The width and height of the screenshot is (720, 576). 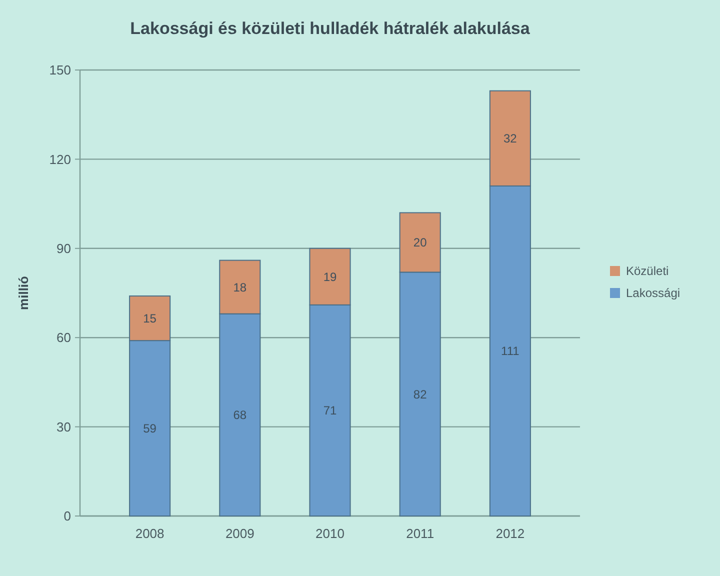 I want to click on data-label: 111, so click(x=510, y=351).